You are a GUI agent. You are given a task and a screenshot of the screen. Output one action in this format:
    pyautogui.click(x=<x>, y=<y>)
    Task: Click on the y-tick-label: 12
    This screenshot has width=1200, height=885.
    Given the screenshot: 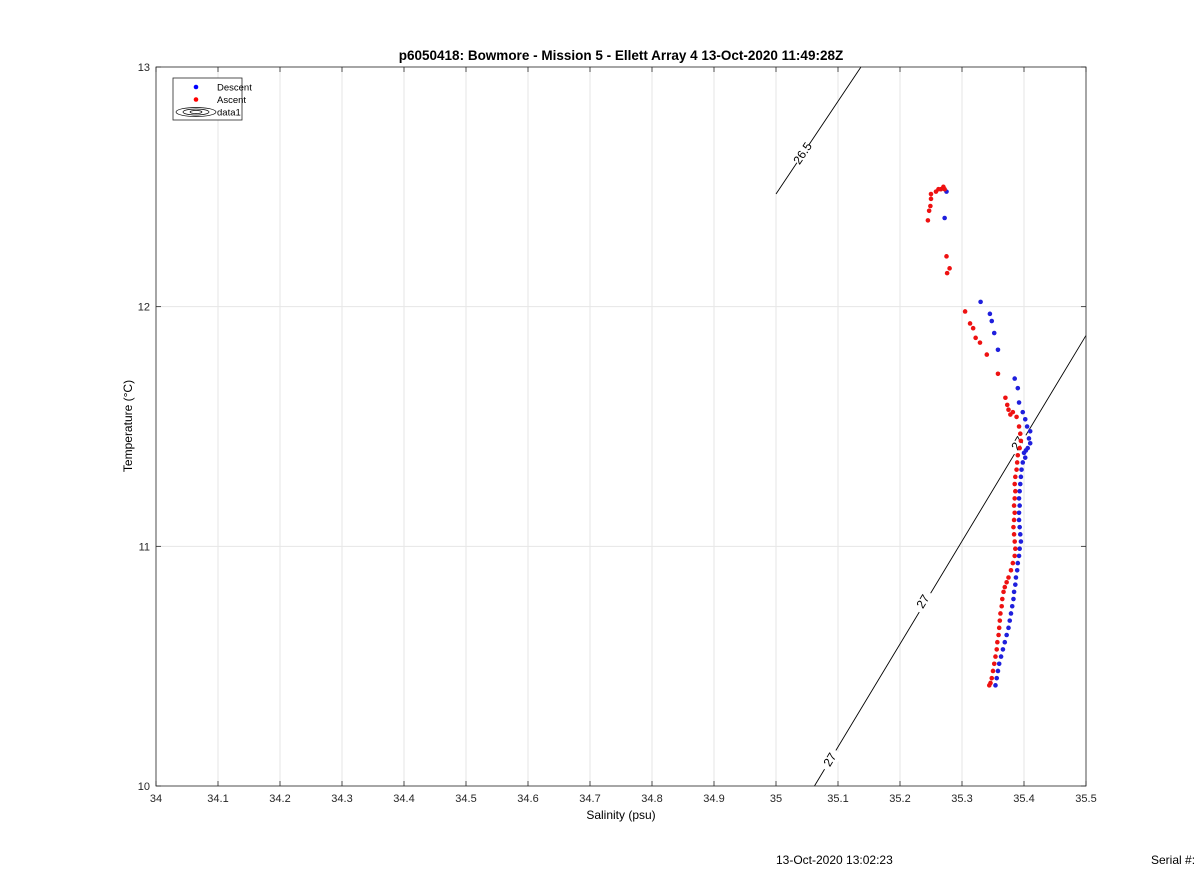 What is the action you would take?
    pyautogui.click(x=144, y=308)
    